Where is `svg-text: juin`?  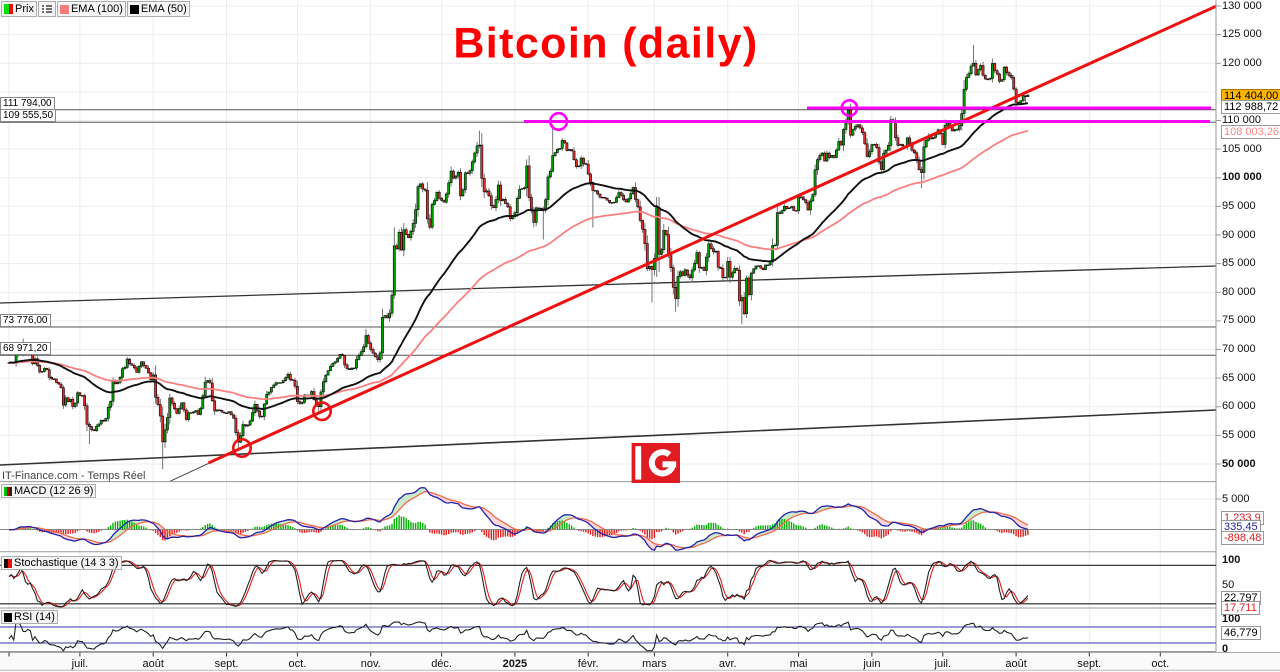
svg-text: juin is located at coordinates (871, 664).